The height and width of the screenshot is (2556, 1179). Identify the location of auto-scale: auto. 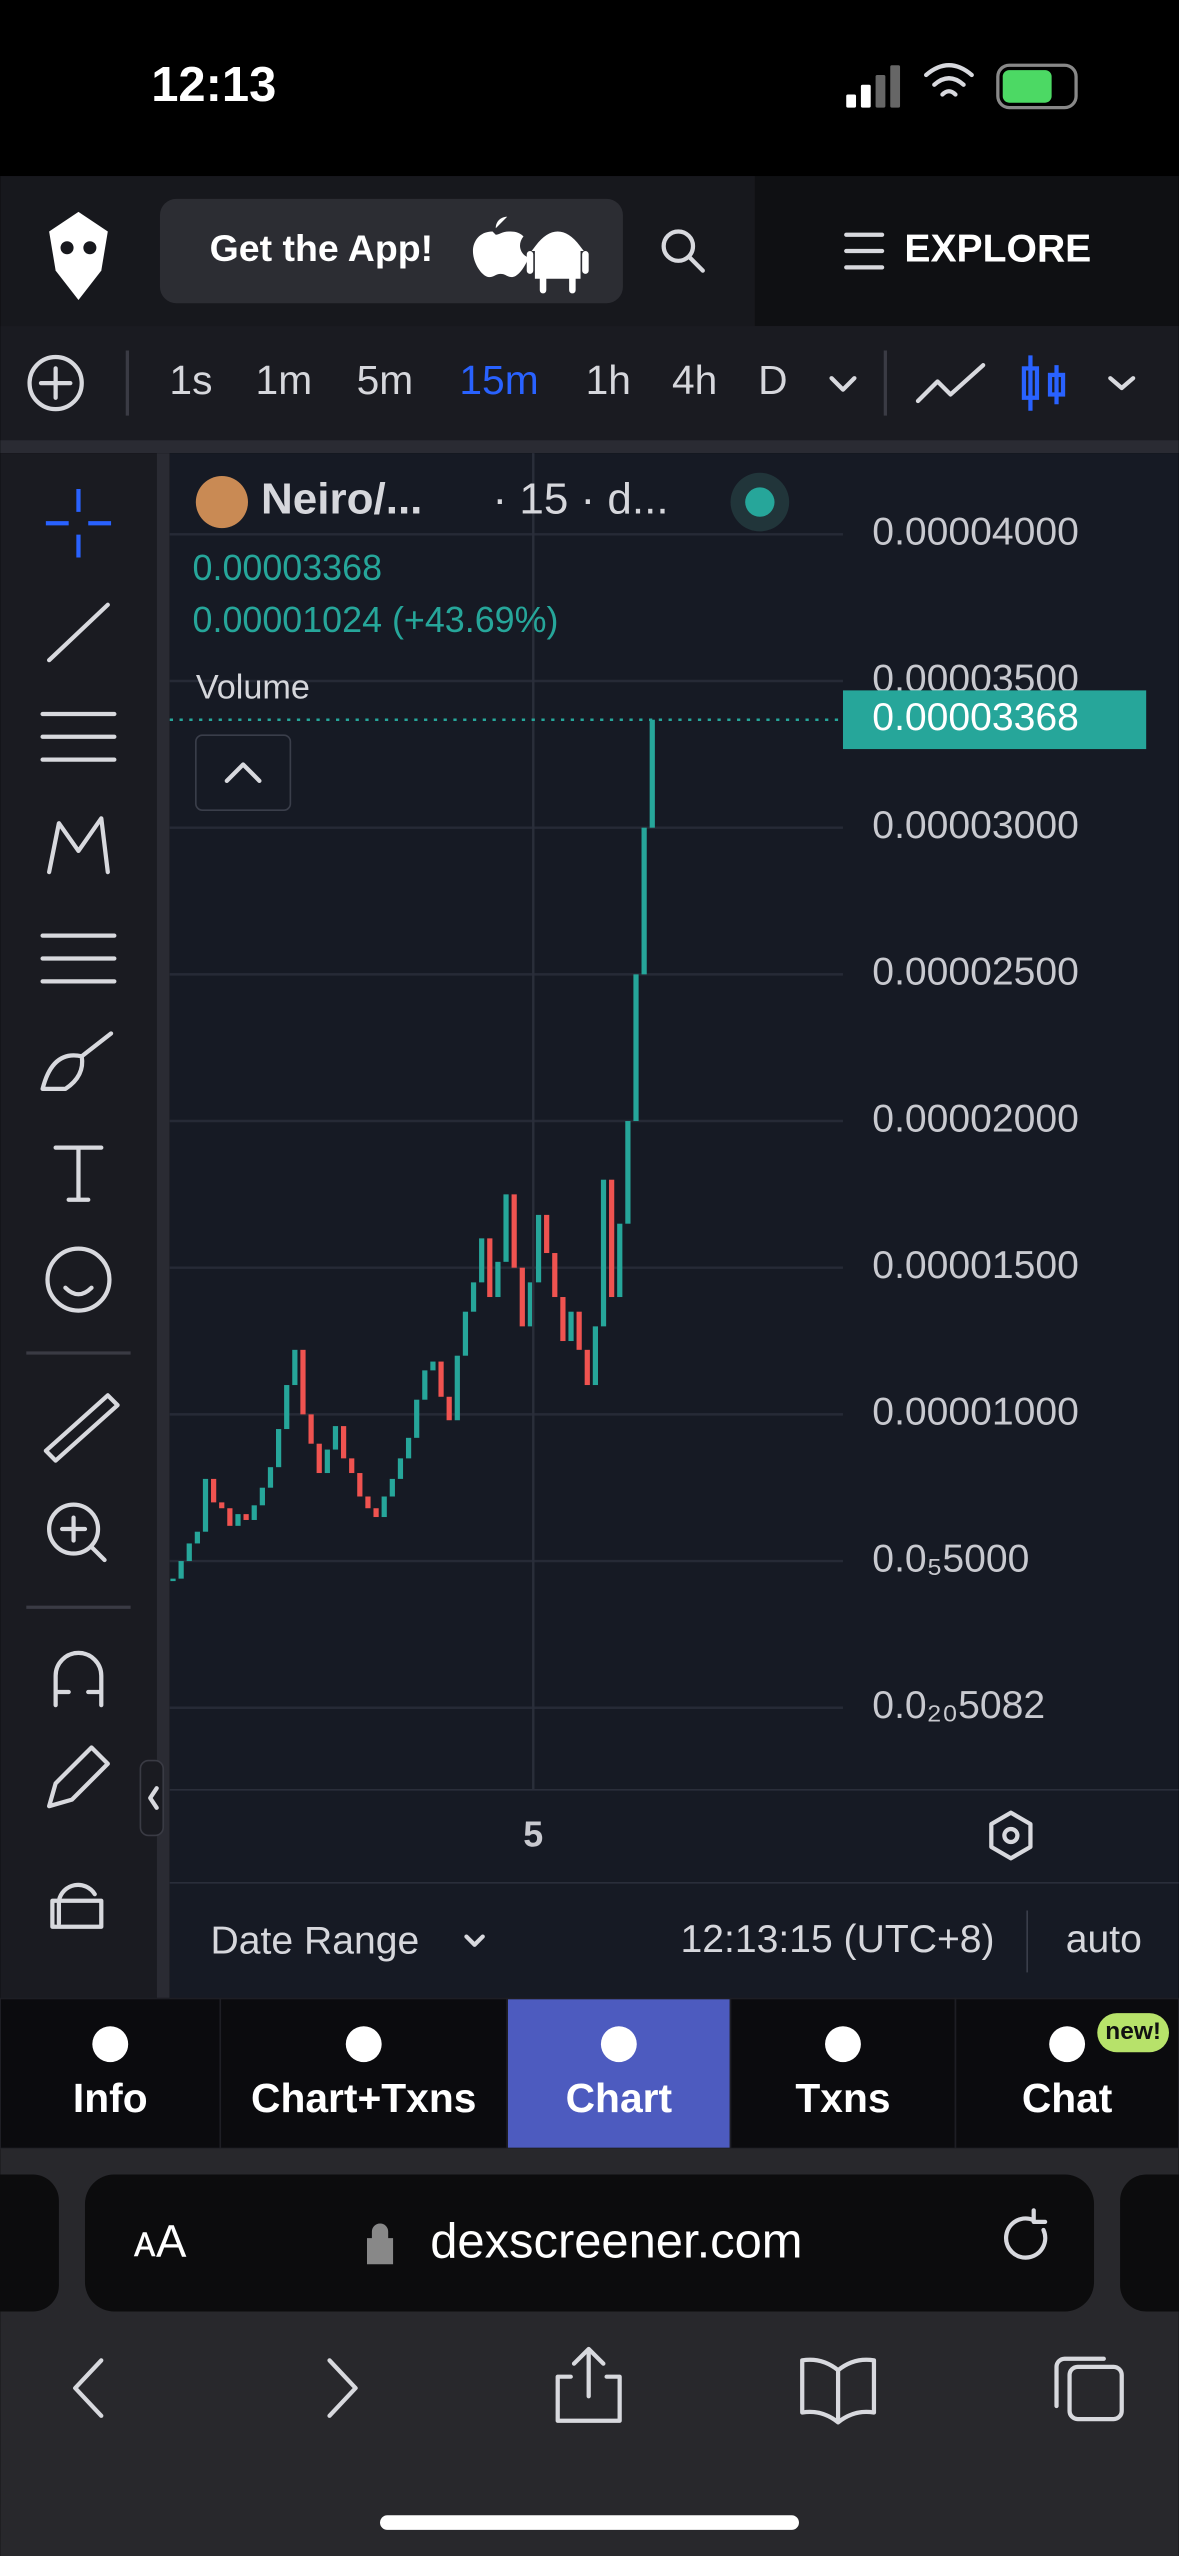
(1104, 1939).